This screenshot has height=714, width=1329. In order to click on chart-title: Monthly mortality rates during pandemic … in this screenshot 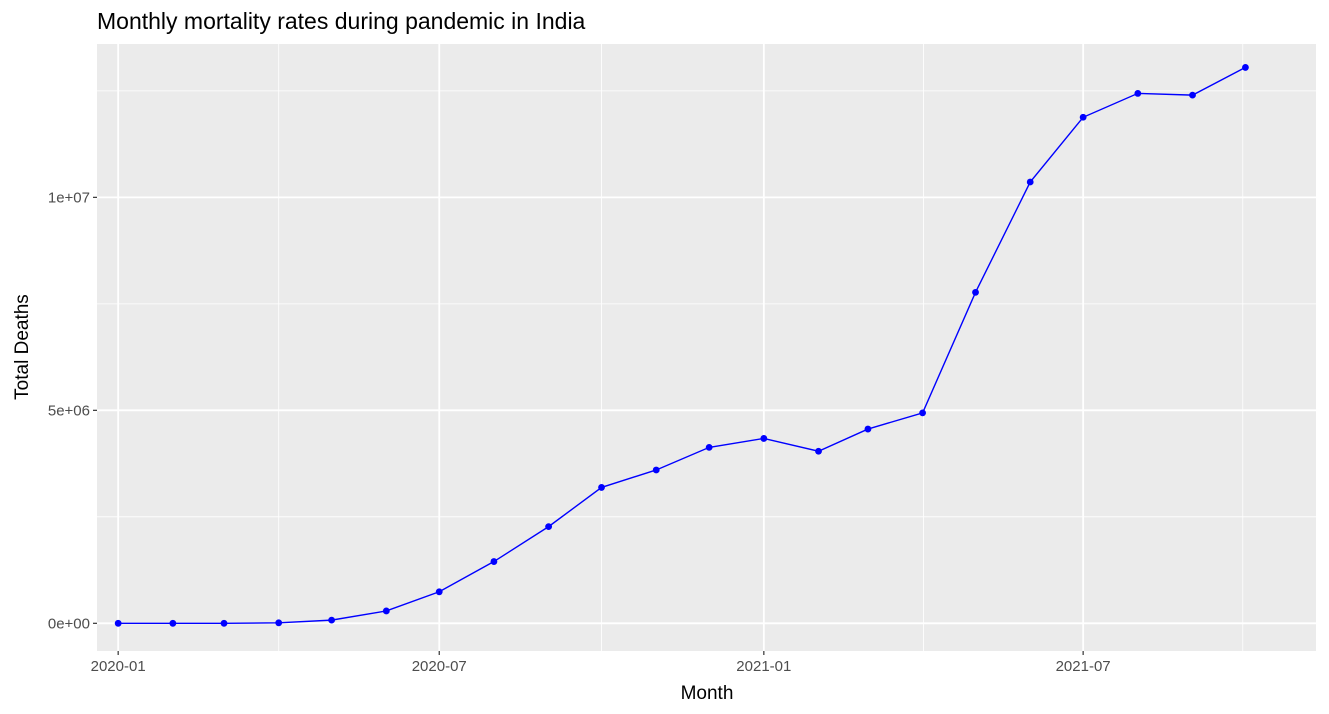, I will do `click(341, 21)`.